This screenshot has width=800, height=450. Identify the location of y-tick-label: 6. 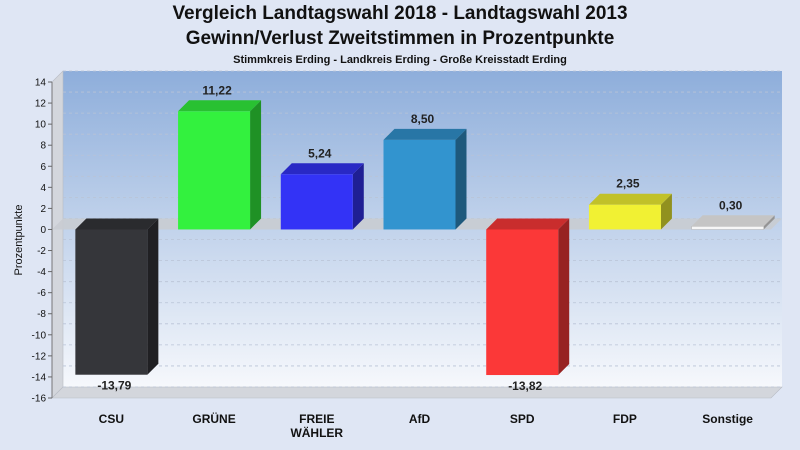
(43, 167).